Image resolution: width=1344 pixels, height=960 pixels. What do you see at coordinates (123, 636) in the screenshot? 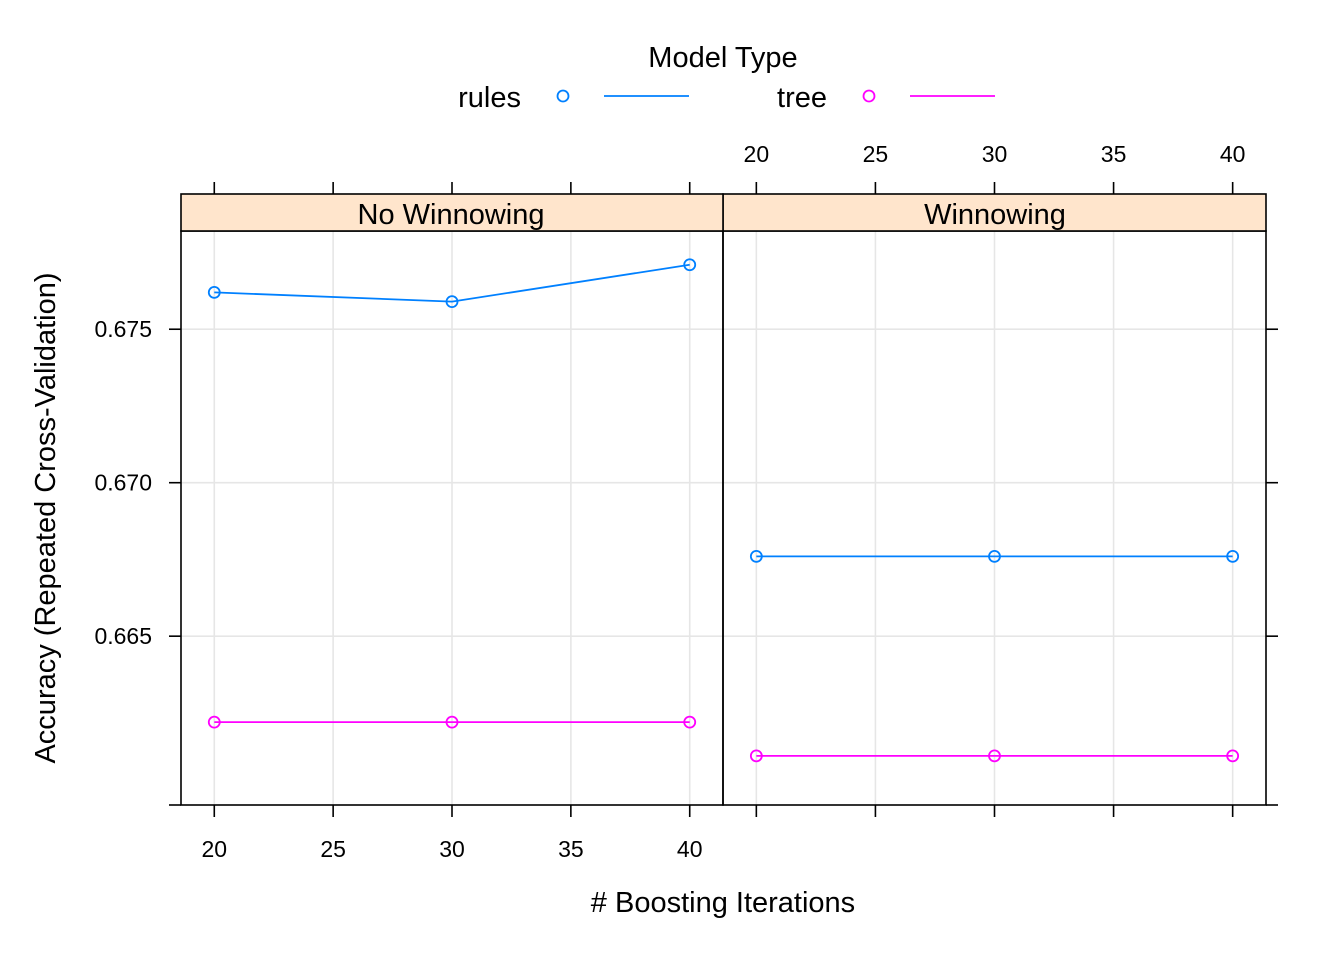
I see `y-tick-label: 0.665` at bounding box center [123, 636].